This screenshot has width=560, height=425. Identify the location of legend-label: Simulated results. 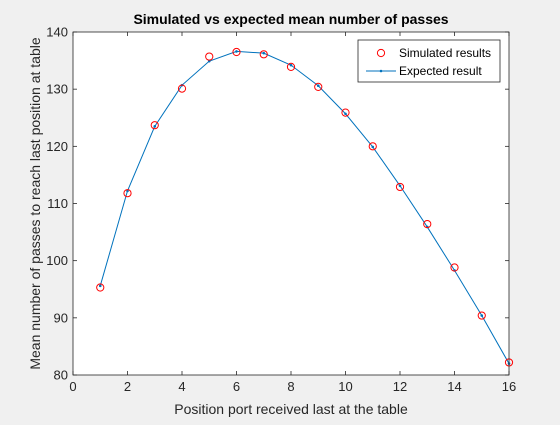
(445, 53).